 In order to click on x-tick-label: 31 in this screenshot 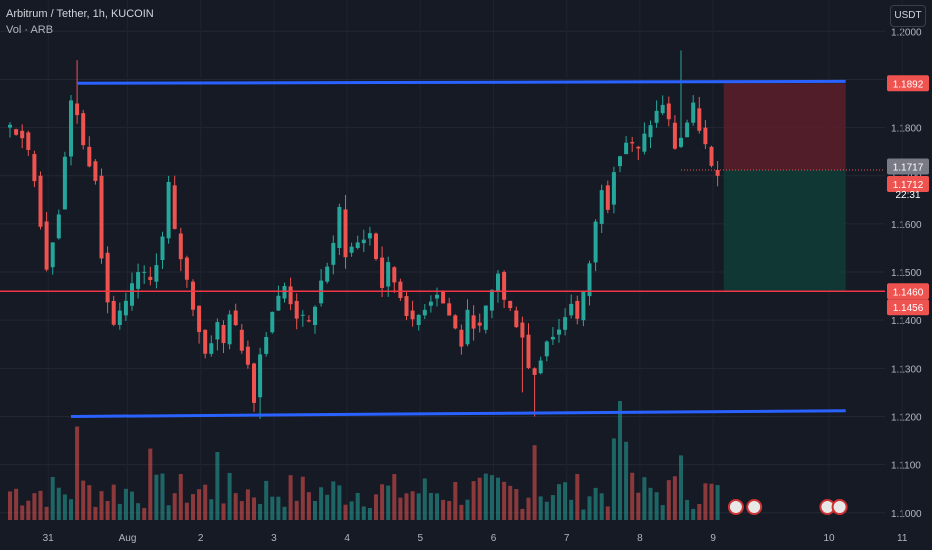, I will do `click(49, 538)`.